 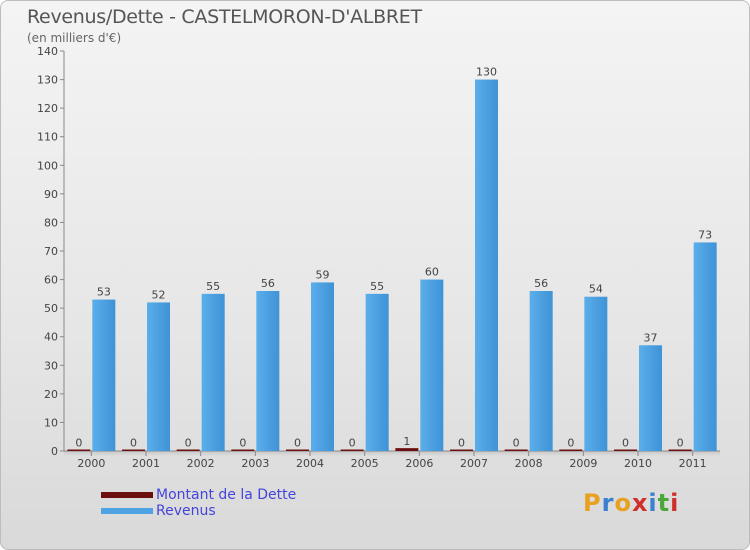 What do you see at coordinates (104, 292) in the screenshot?
I see `data-label-revenus: 53` at bounding box center [104, 292].